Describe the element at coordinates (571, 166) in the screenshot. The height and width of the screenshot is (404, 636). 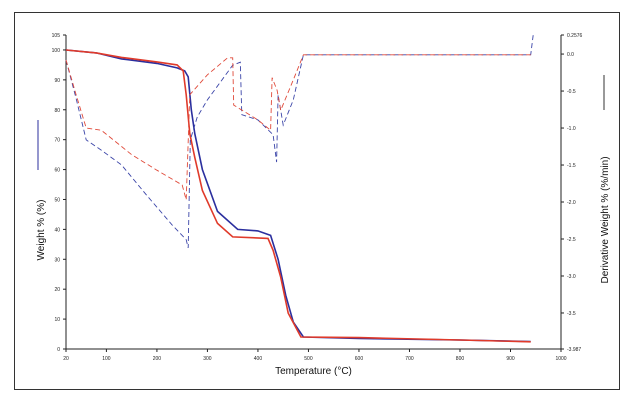
I see `y2-tick-label: -1.5` at that location.